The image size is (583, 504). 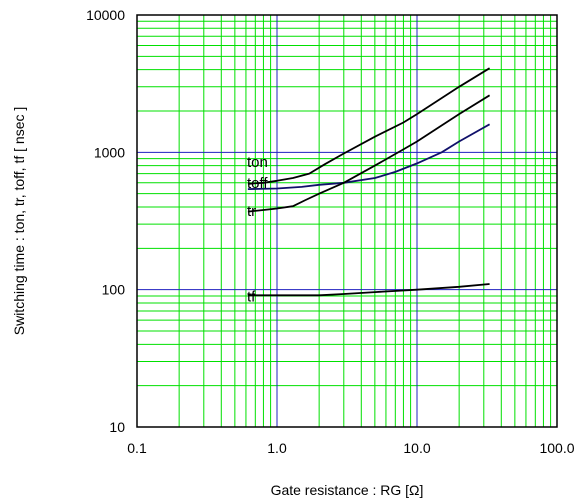 What do you see at coordinates (416, 448) in the screenshot?
I see `x-tick-label: 10.0` at bounding box center [416, 448].